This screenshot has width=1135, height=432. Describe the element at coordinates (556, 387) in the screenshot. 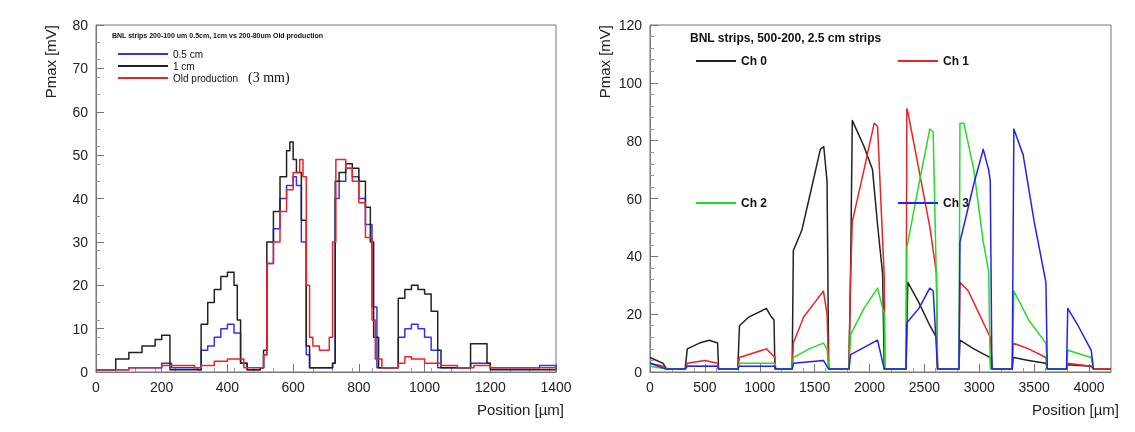

I see `x-tick-label: 1400` at that location.